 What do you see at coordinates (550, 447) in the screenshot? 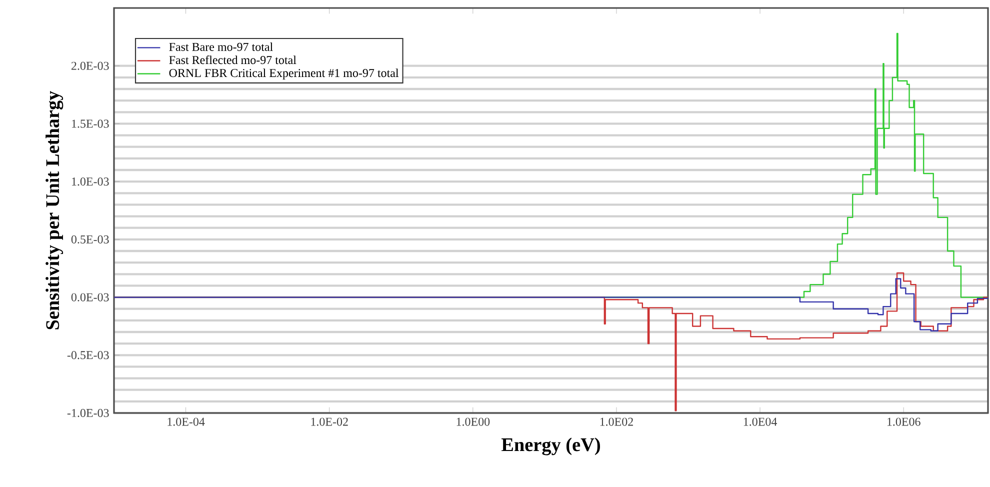
I see `x-axis-title: Energy (eV)` at bounding box center [550, 447].